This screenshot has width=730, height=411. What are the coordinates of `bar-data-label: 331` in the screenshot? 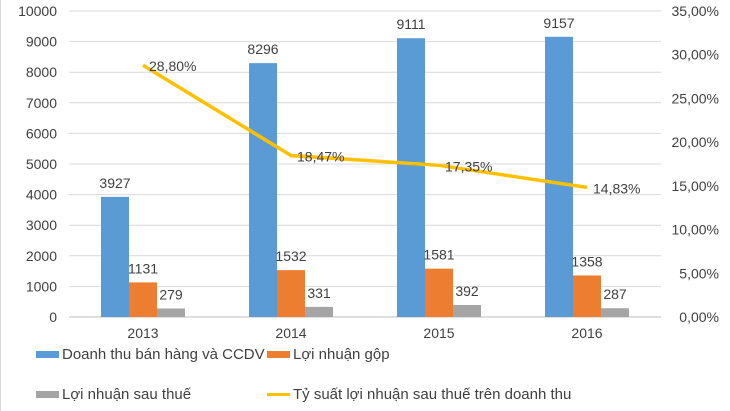 It's located at (319, 293).